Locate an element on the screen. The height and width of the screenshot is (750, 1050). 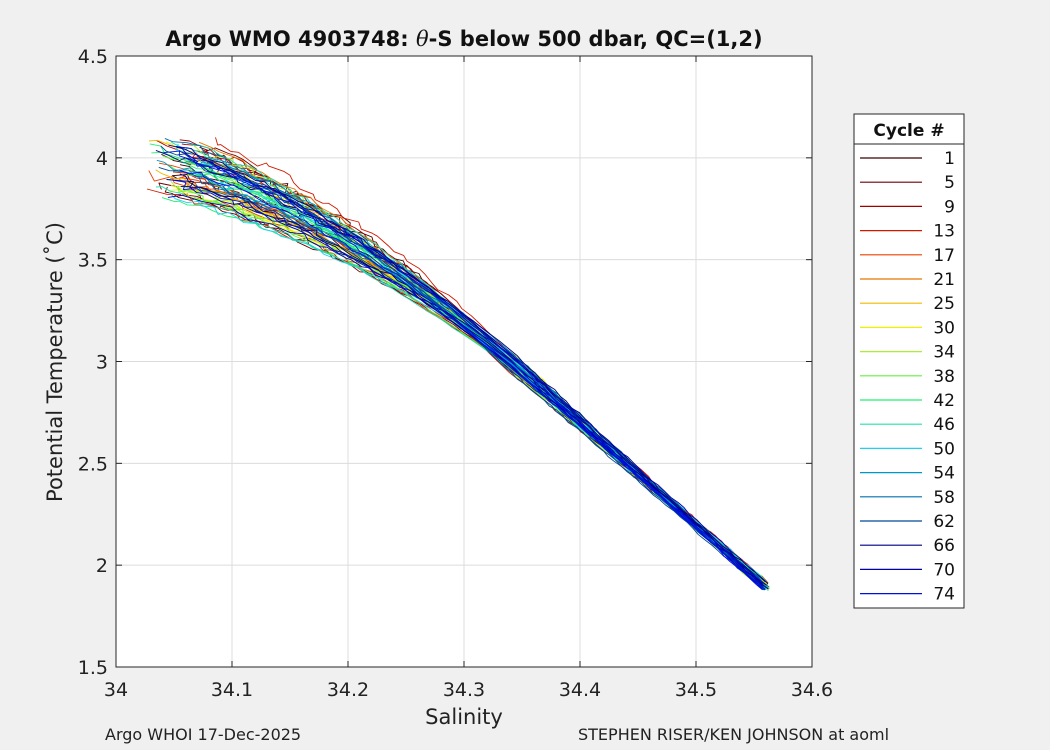
legend-label: 5 is located at coordinates (949, 183).